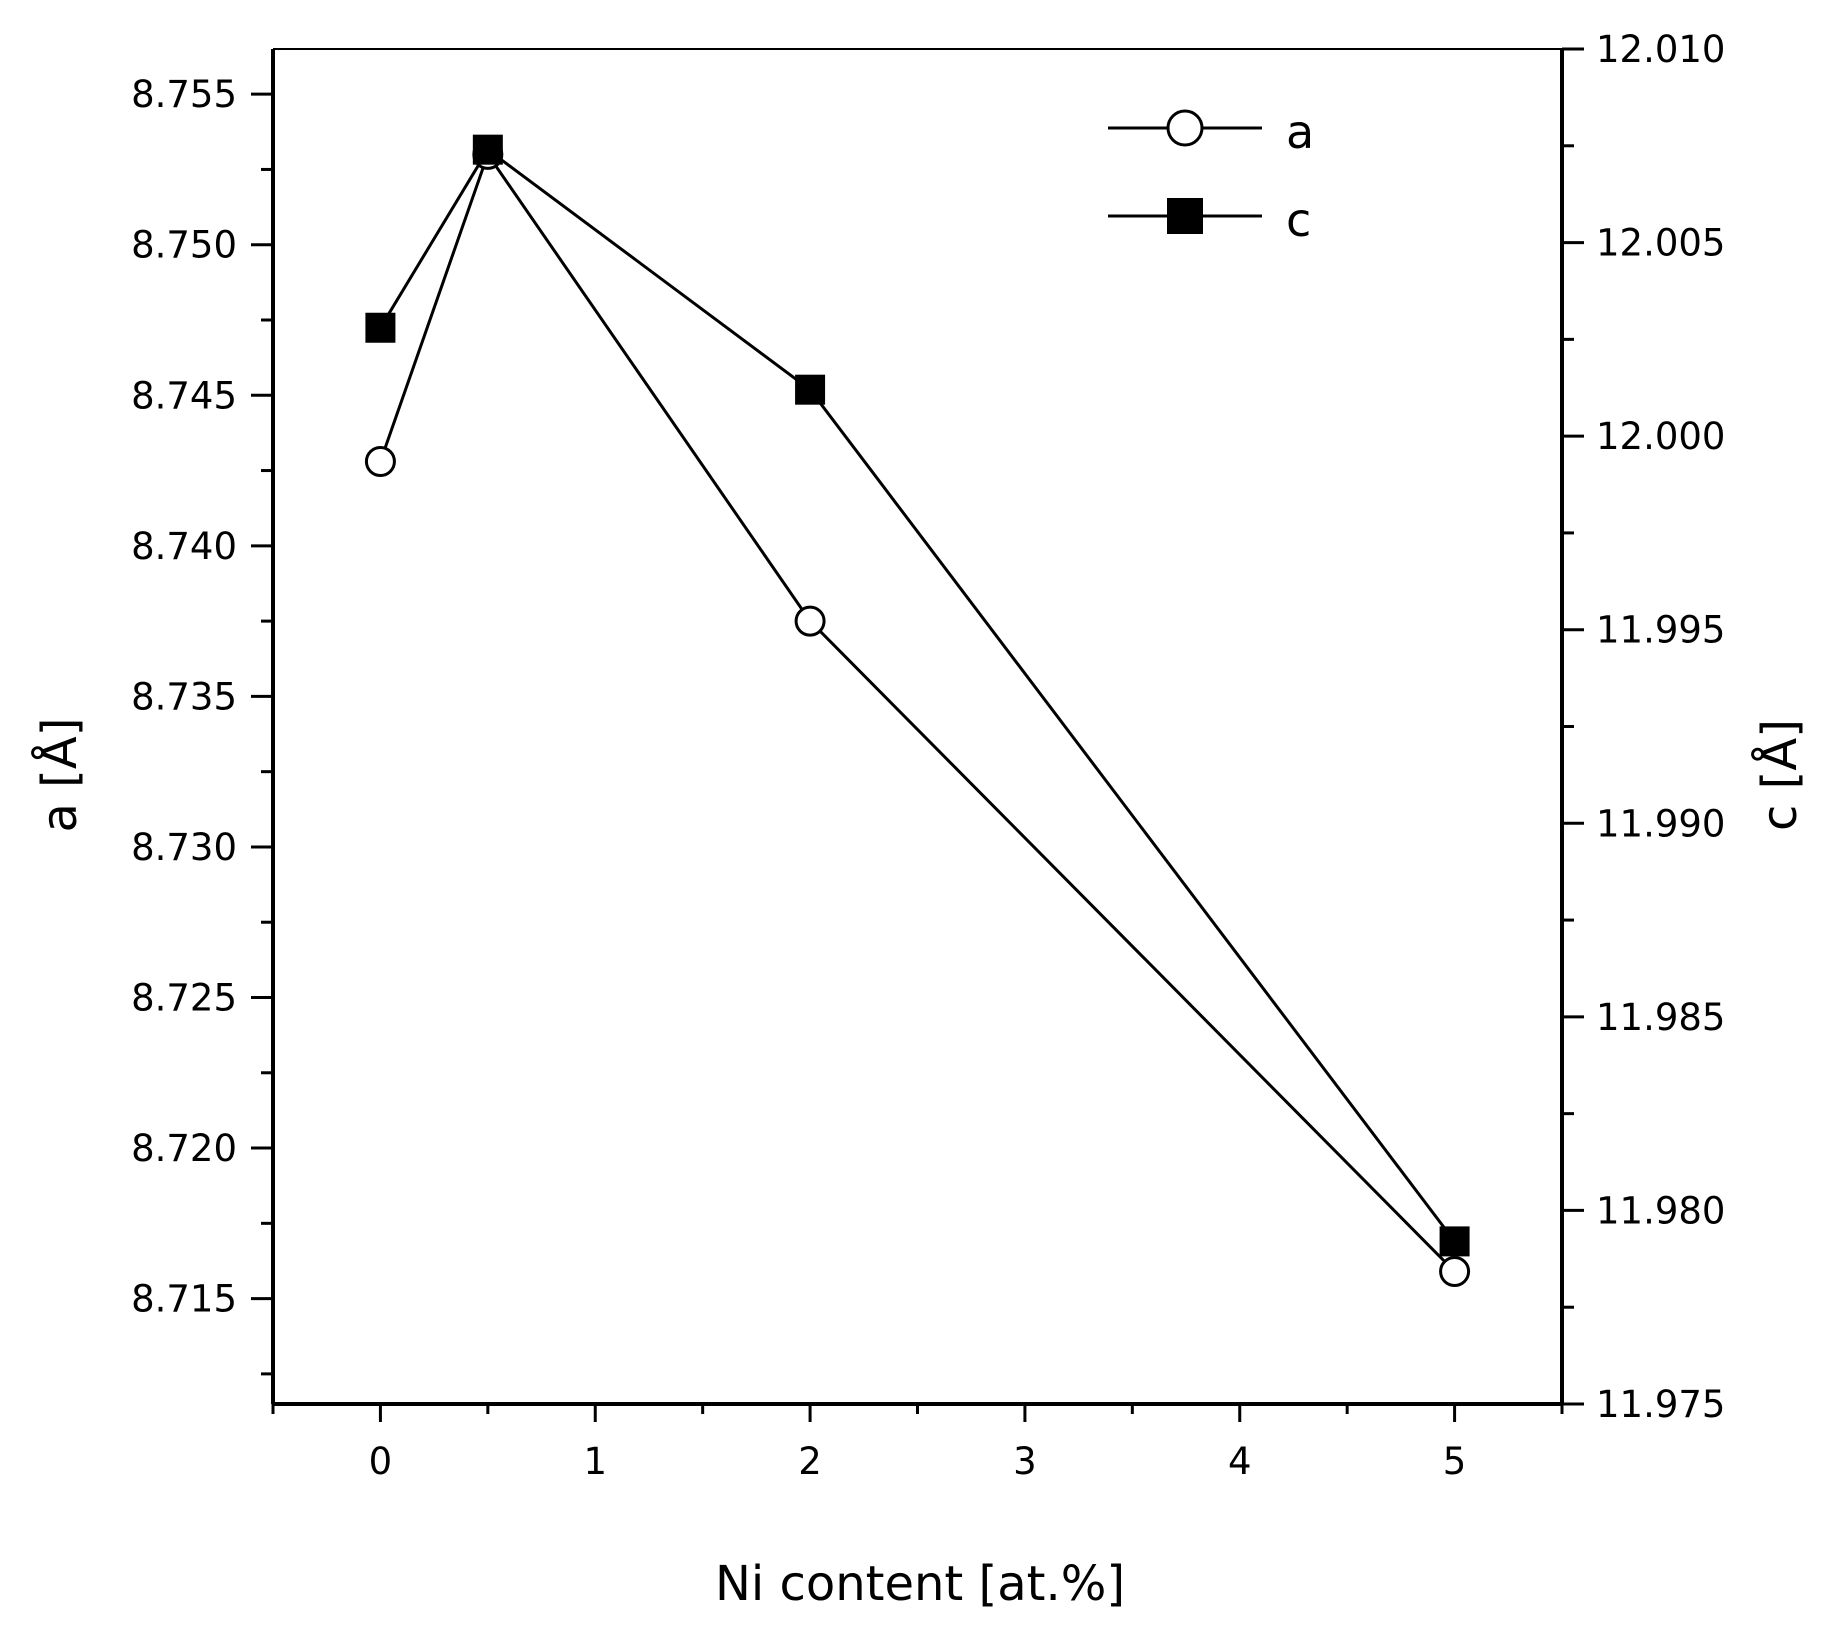 The width and height of the screenshot is (1825, 1631). What do you see at coordinates (1455, 1461) in the screenshot?
I see `x-tick-label: 5` at bounding box center [1455, 1461].